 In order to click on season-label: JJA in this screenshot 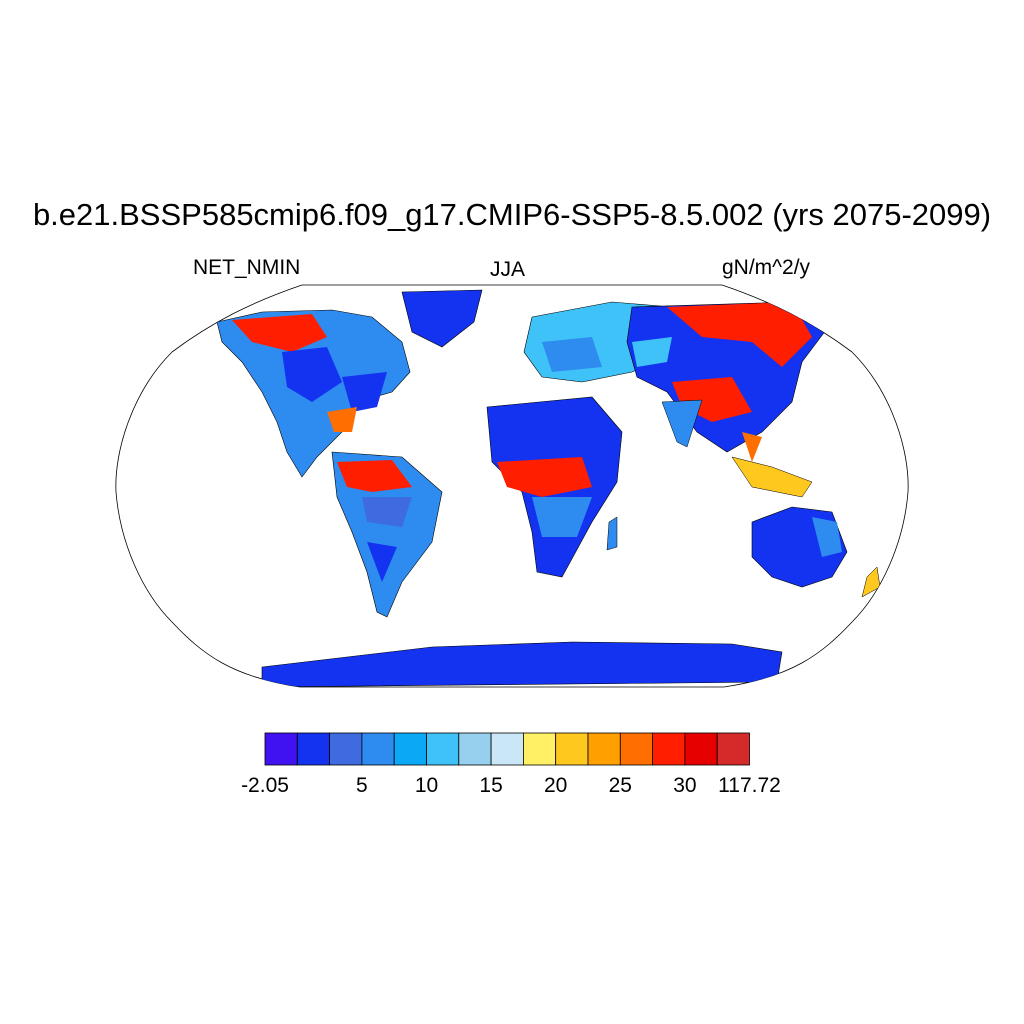, I will do `click(508, 269)`.